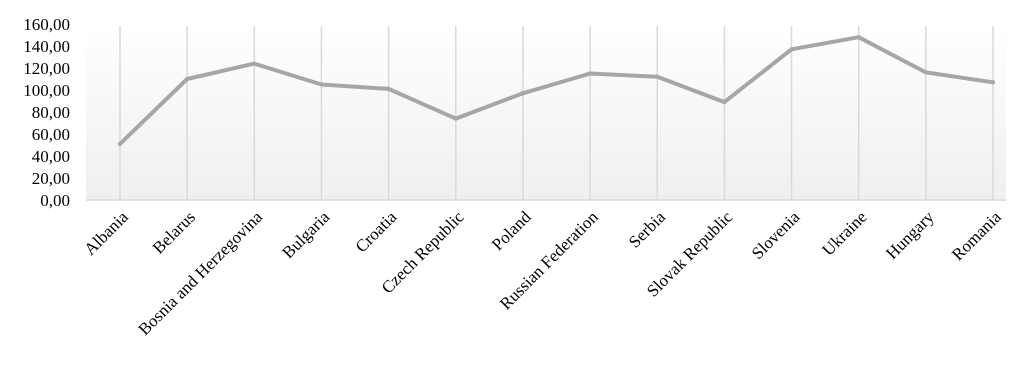 This screenshot has height=371, width=1016. I want to click on x-tick-label: Ukraine, so click(844, 233).